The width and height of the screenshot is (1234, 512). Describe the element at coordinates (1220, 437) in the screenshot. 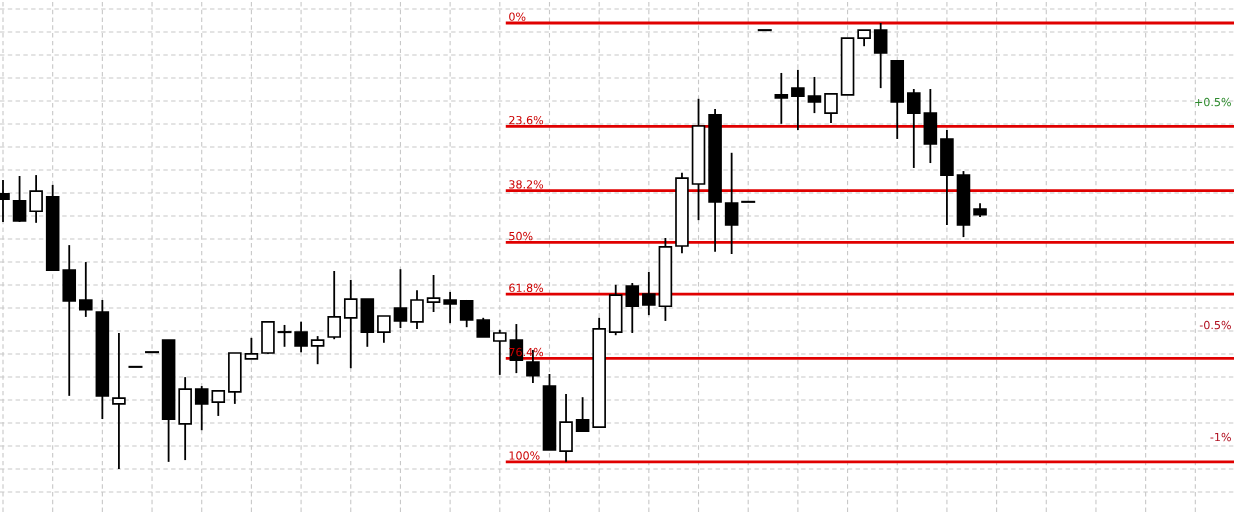

I see `text: -1%` at that location.